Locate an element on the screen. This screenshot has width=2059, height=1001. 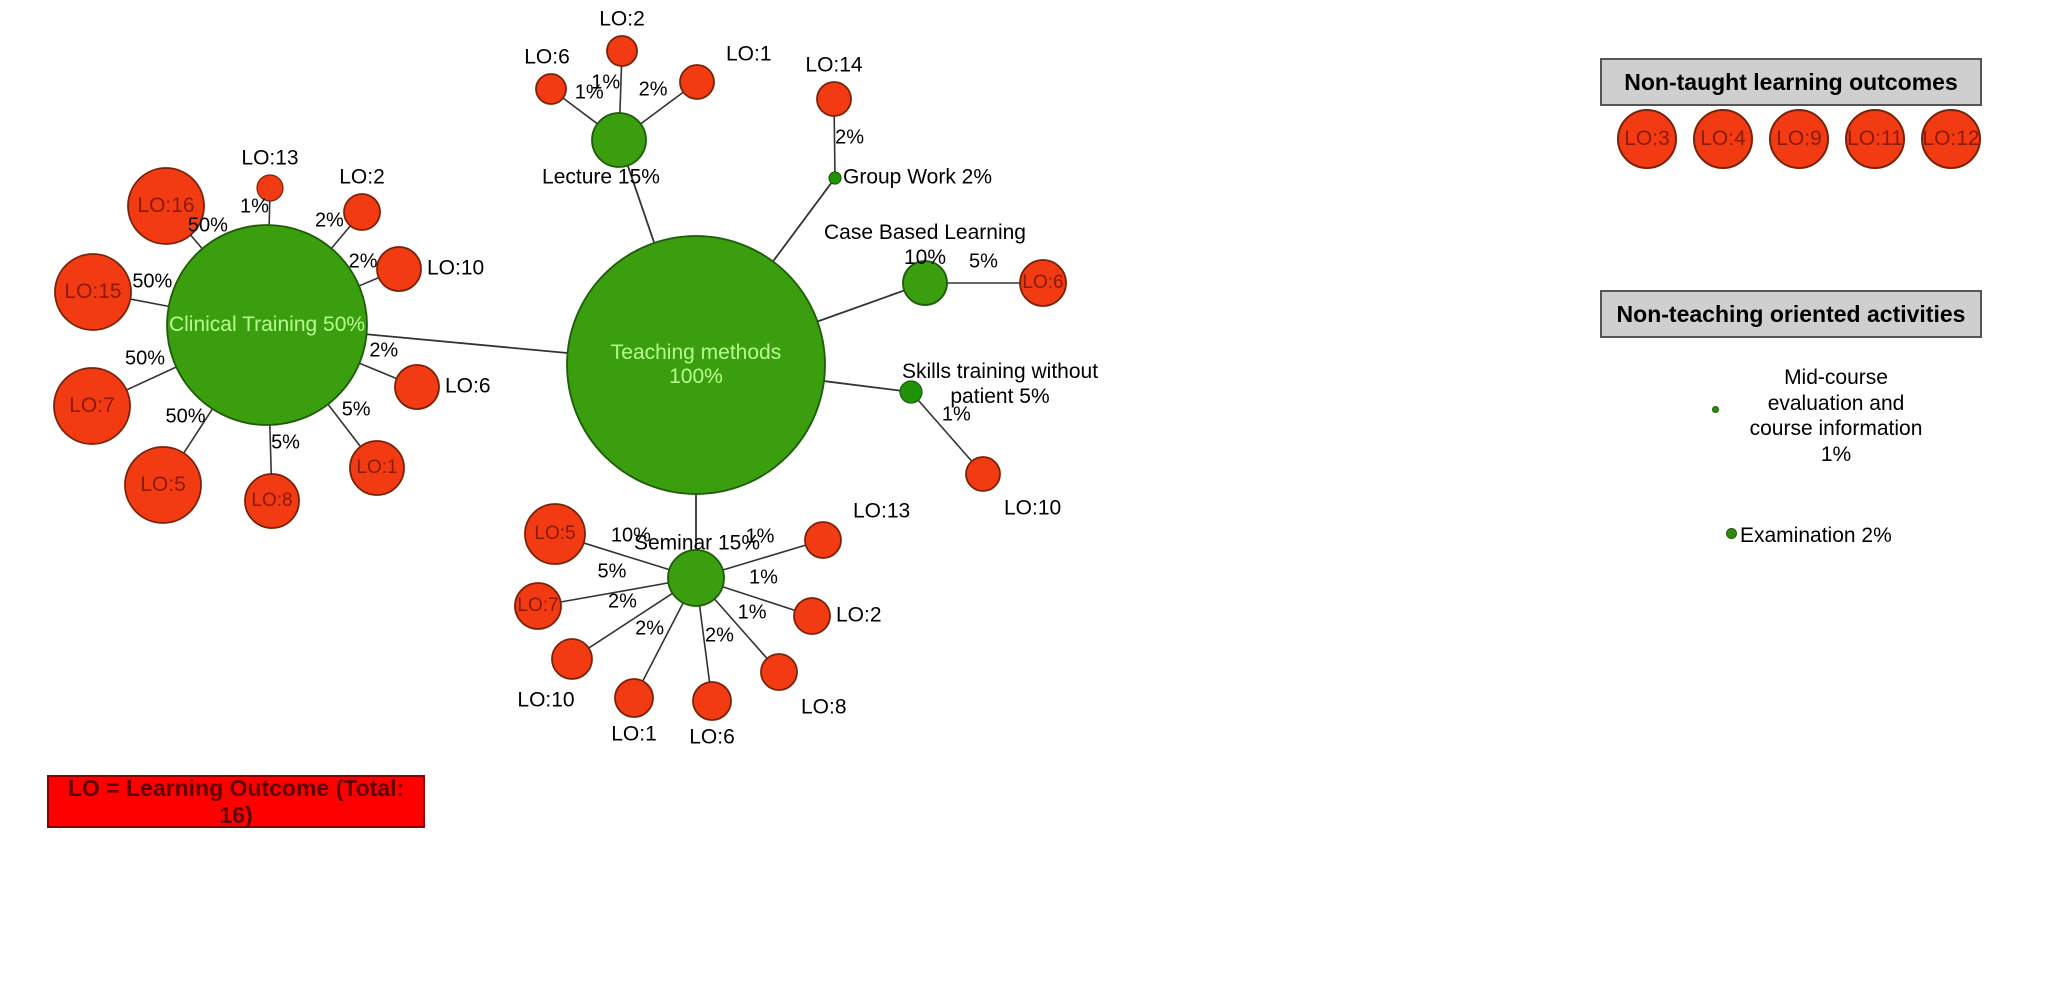
node-lo-clinical-training-LO10-7-label: LO:10 is located at coordinates (456, 268).